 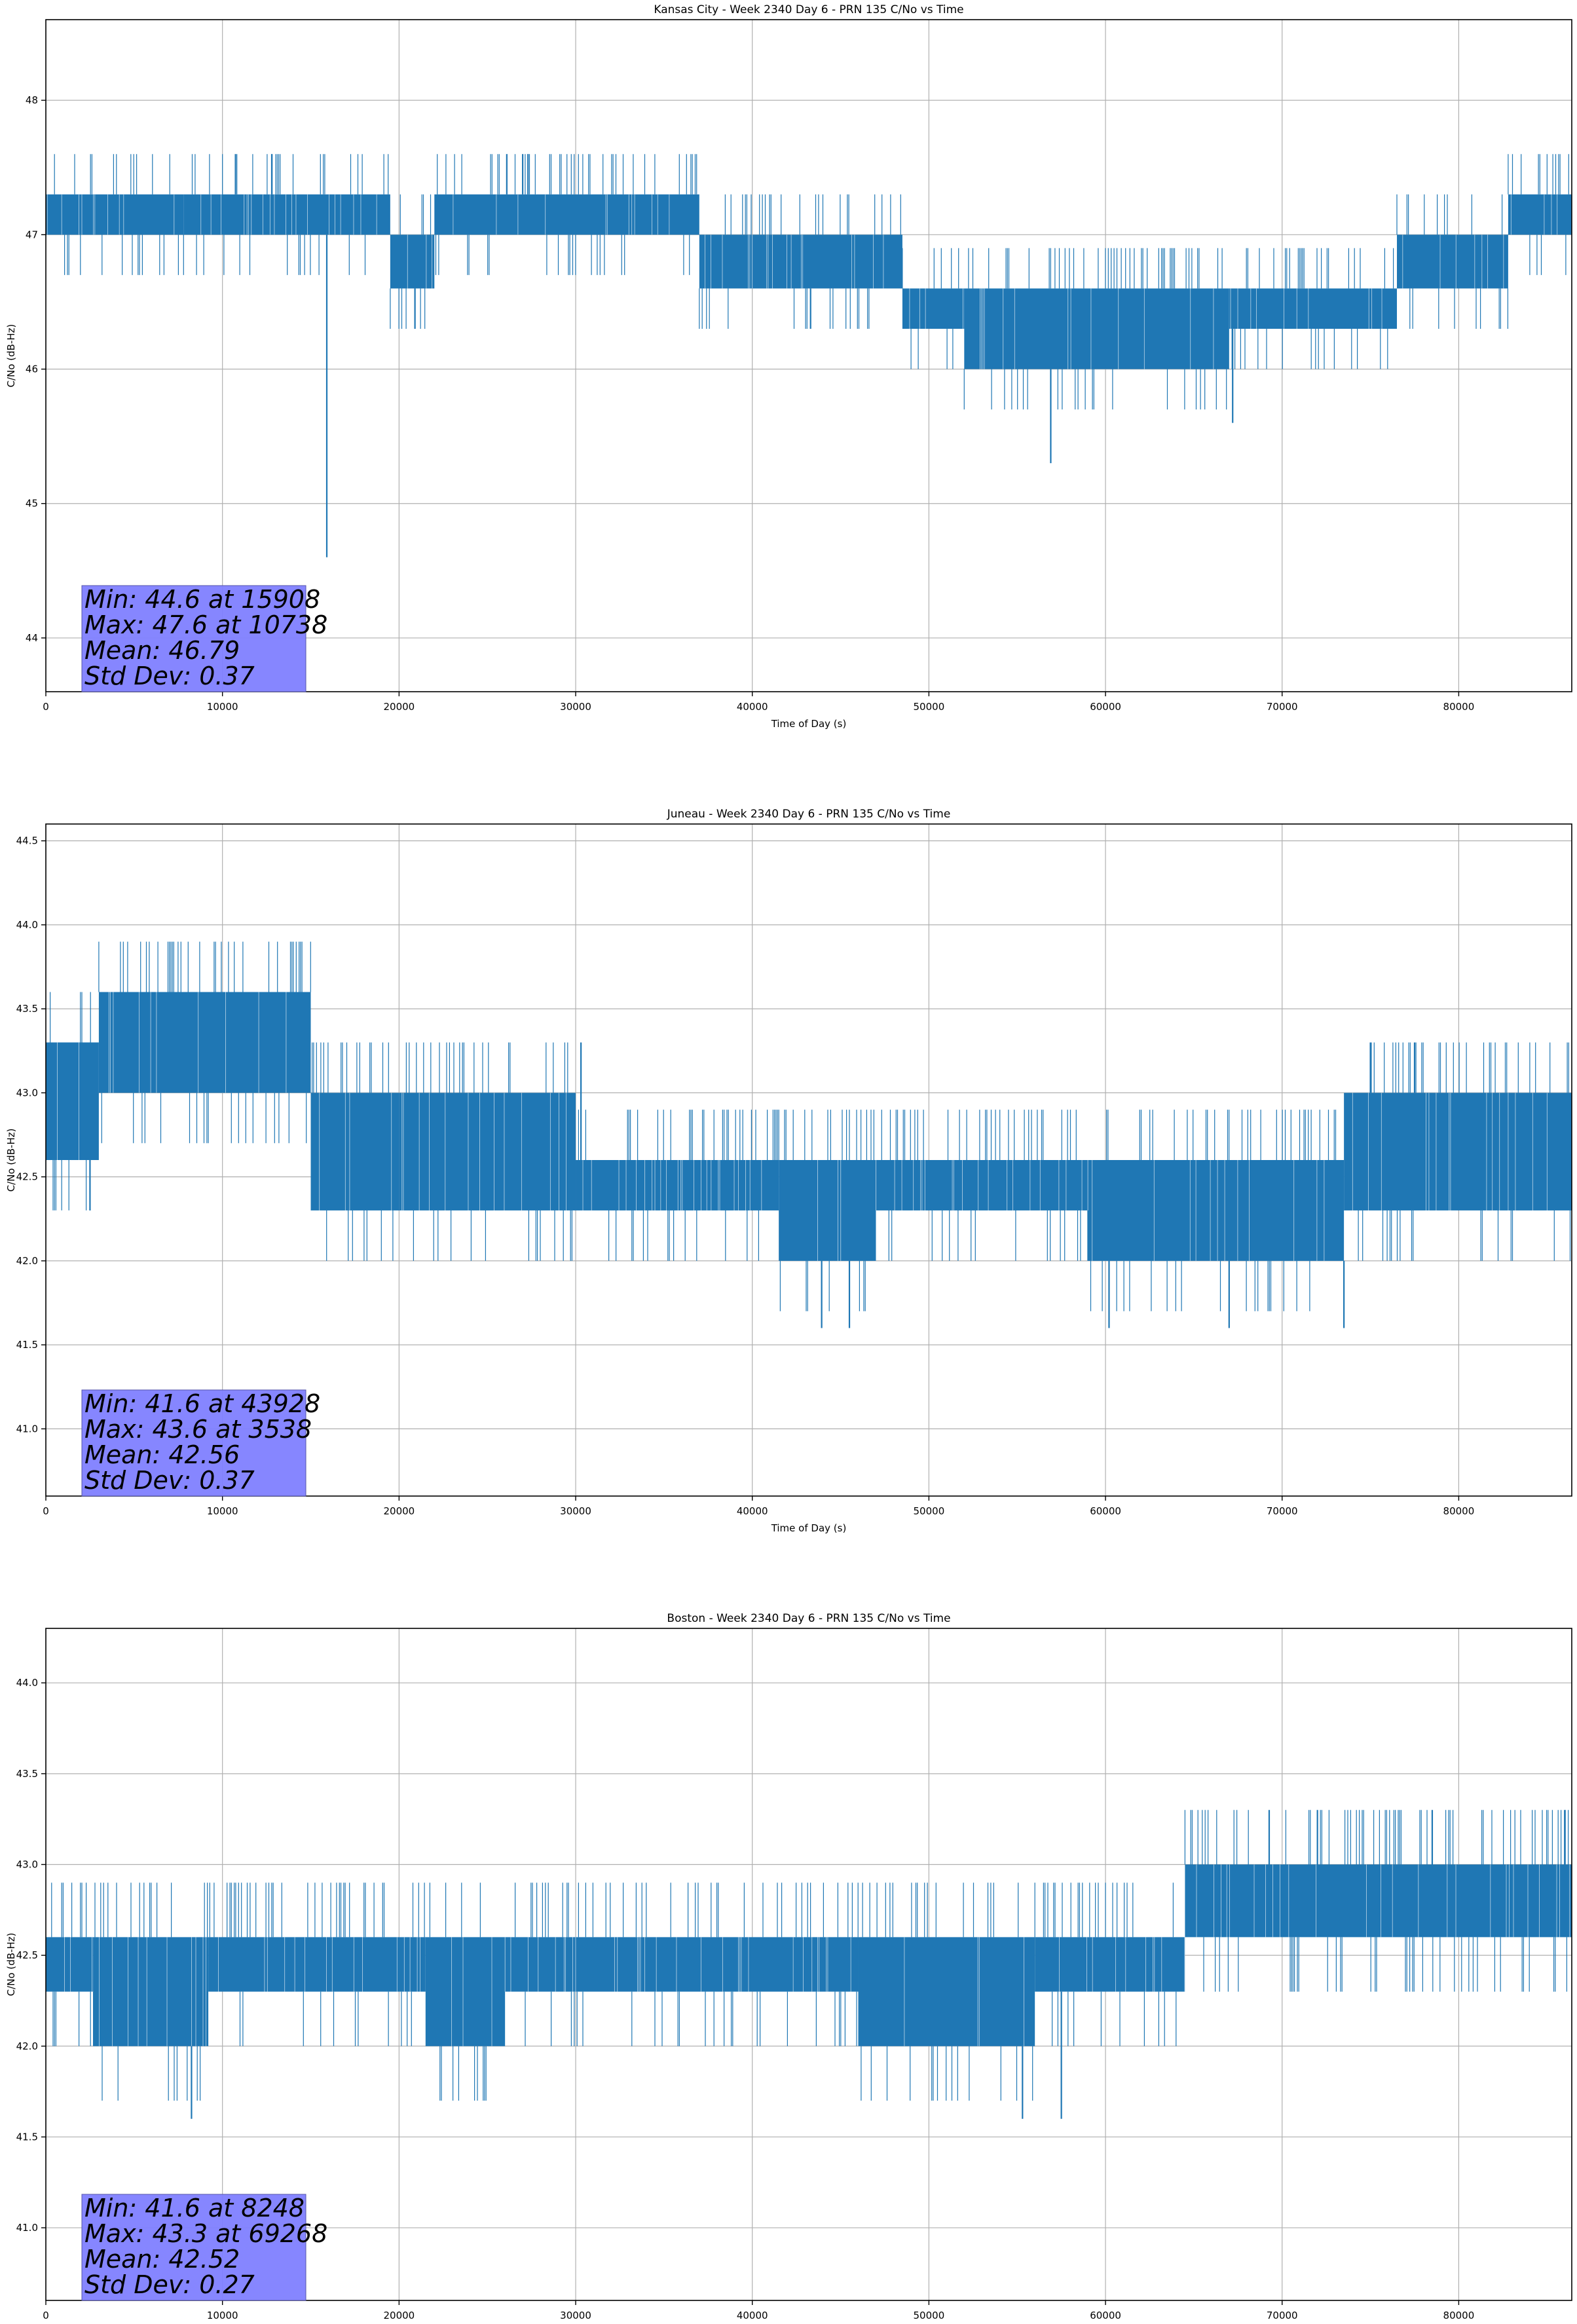 I want to click on stats-std: Std Dev: 0.27, so click(x=169, y=2284).